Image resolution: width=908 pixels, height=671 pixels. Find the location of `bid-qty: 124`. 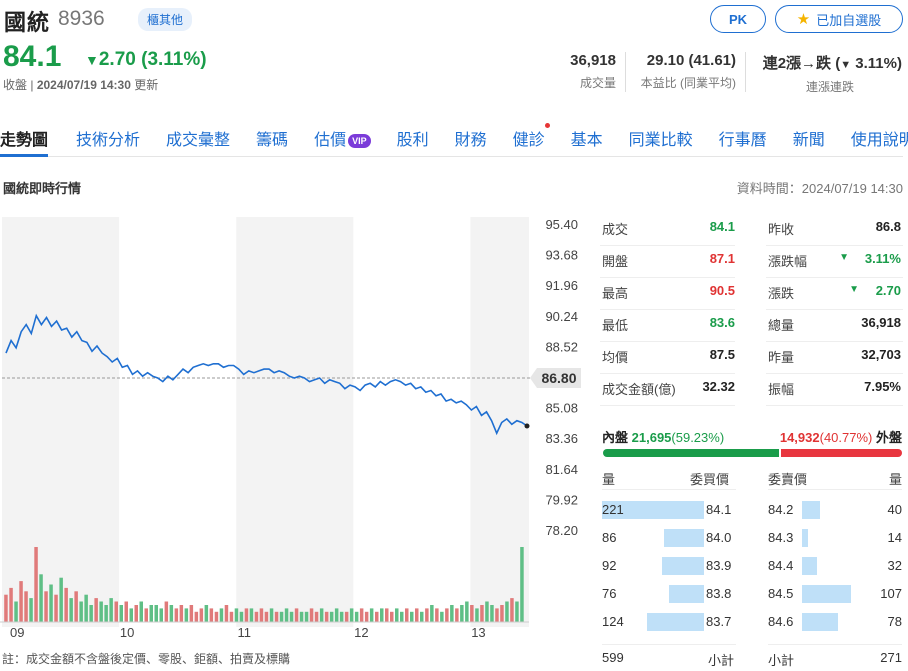

bid-qty: 124 is located at coordinates (613, 621).